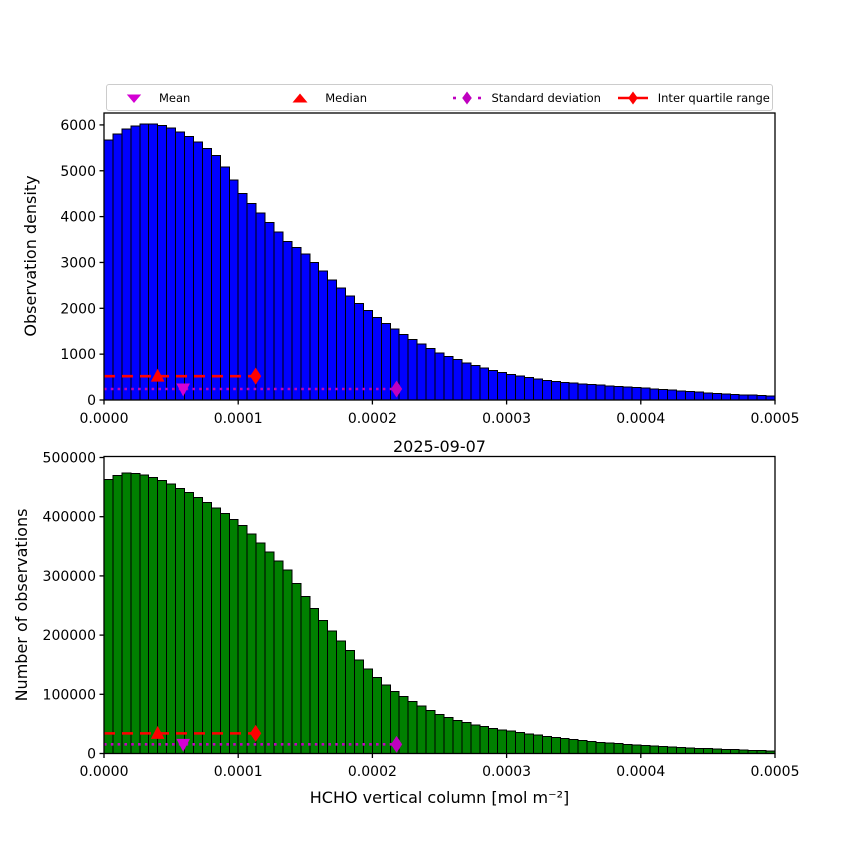  Describe the element at coordinates (506, 419) in the screenshot. I see `x-tick-label: 0.0003` at that location.